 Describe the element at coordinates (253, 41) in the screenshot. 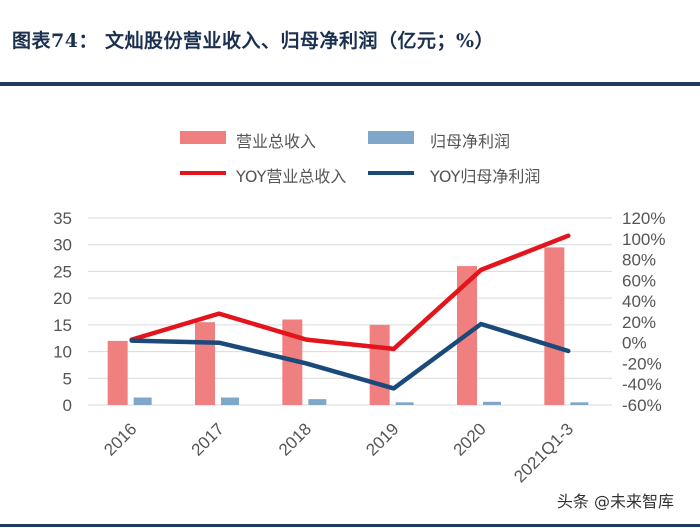

I see `page-title: 图表74： 文灿股份营业收入、归母净利润（亿元；%）` at that location.